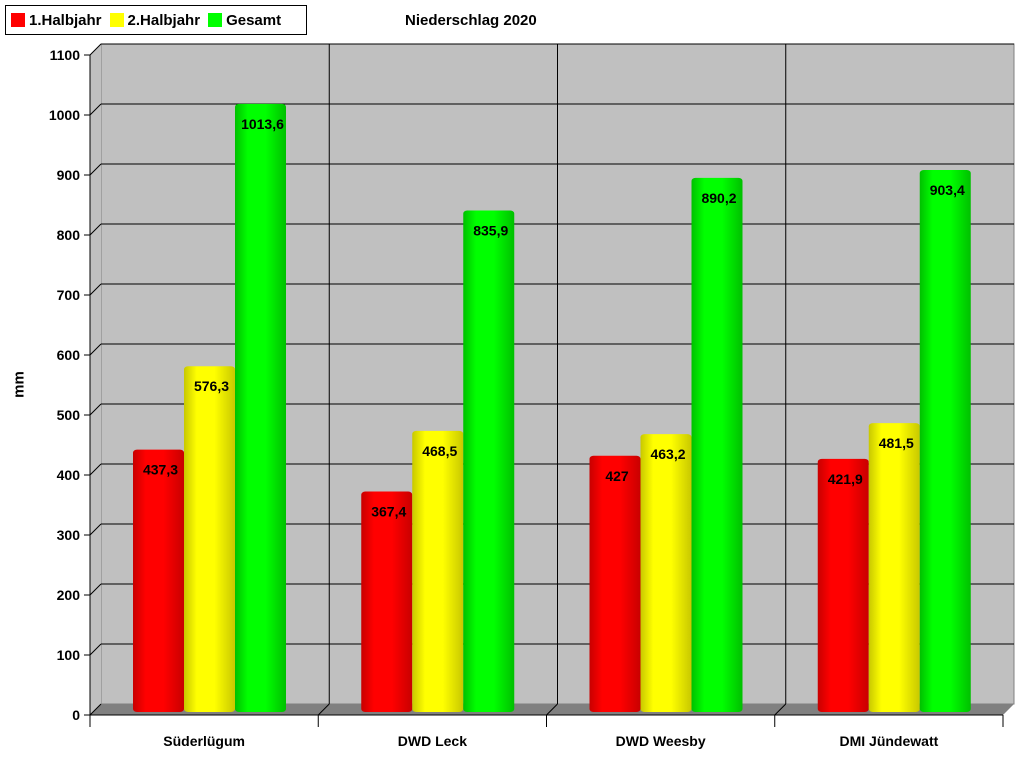  What do you see at coordinates (69, 355) in the screenshot?
I see `y-tick-label: 600` at bounding box center [69, 355].